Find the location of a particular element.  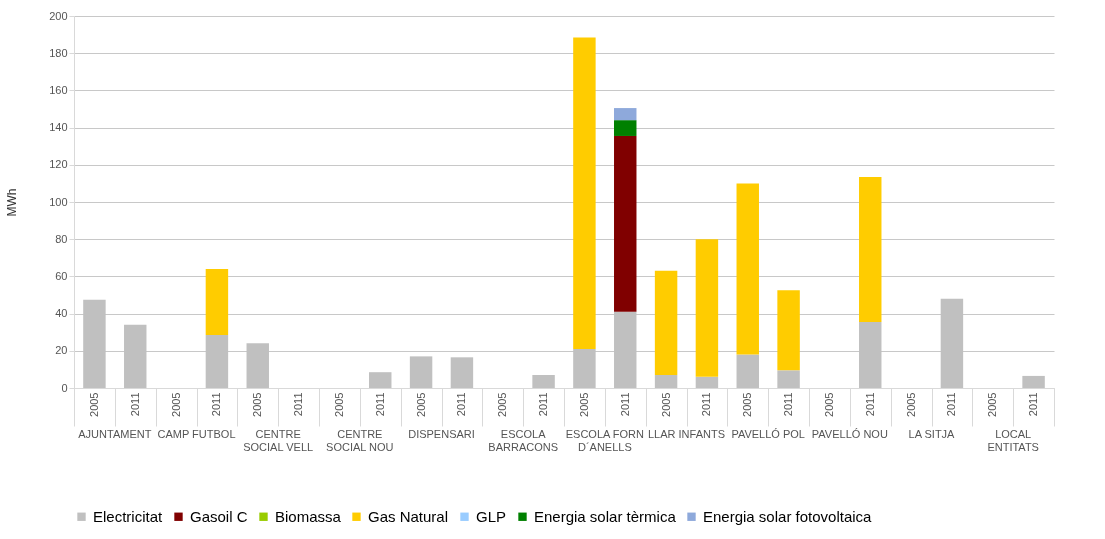

y-tick-label: 180 is located at coordinates (58, 52).